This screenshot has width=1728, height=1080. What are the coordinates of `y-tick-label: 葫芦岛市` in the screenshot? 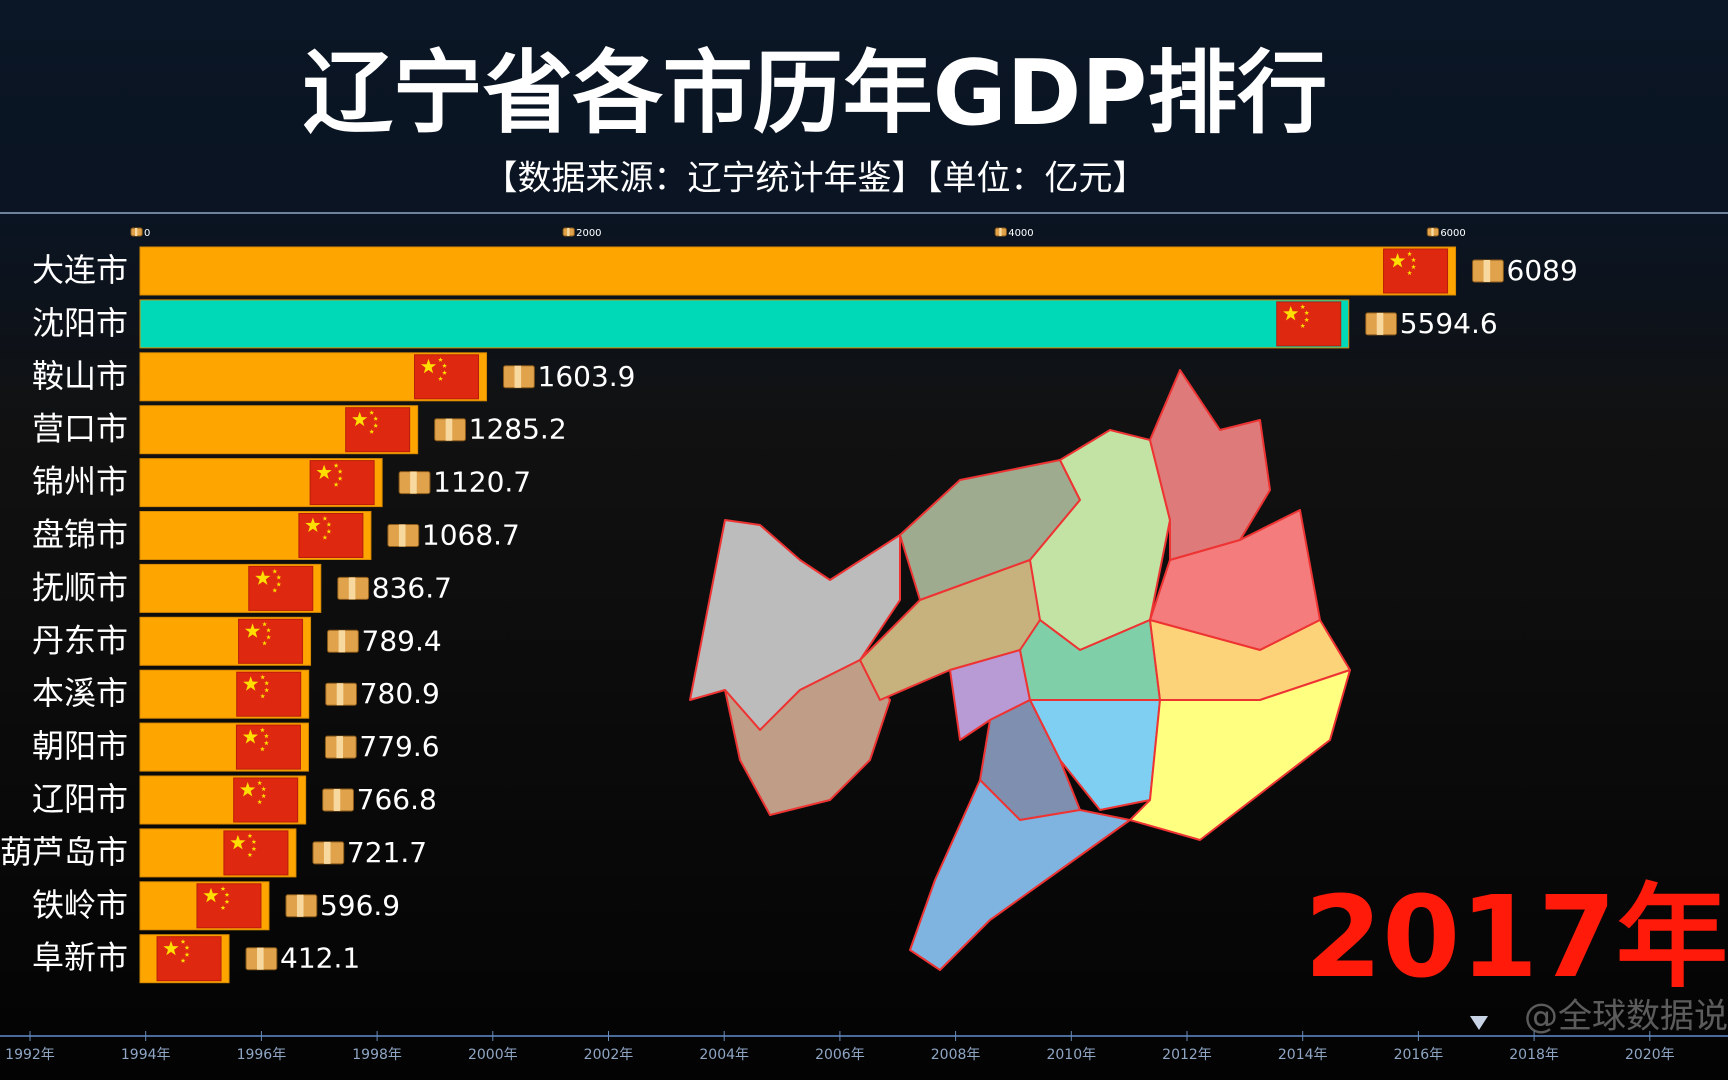 It's located at (64, 852).